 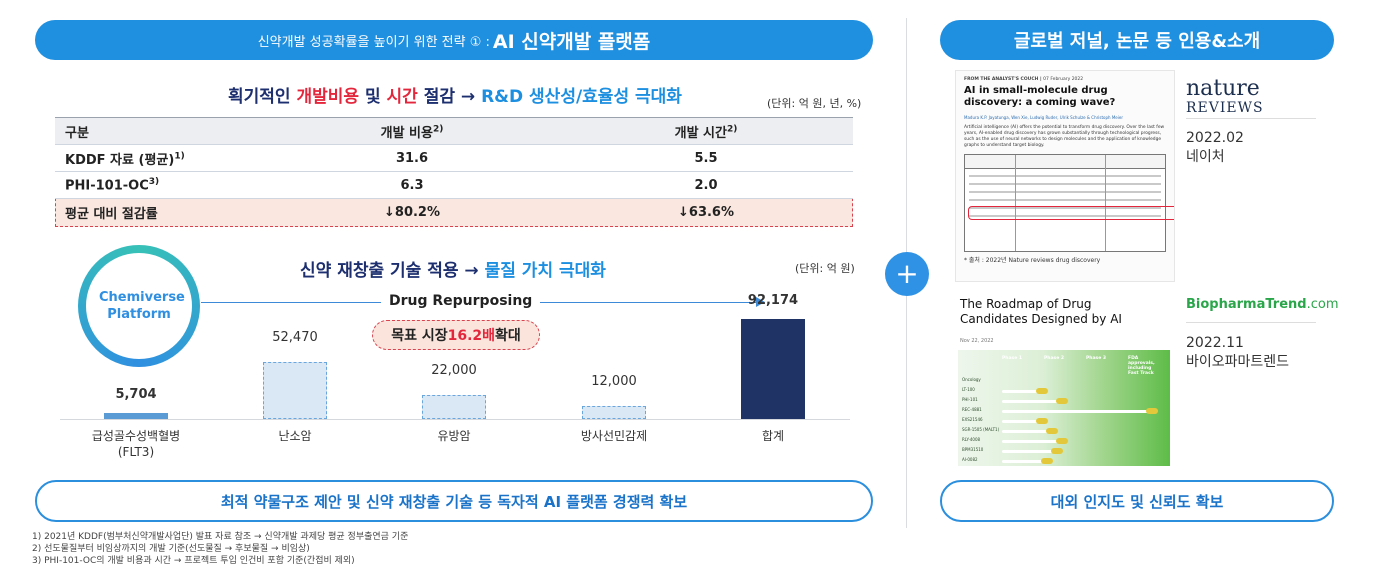 I want to click on source2-info: 2022.11 바이오파마트렌드, so click(x=1237, y=353).